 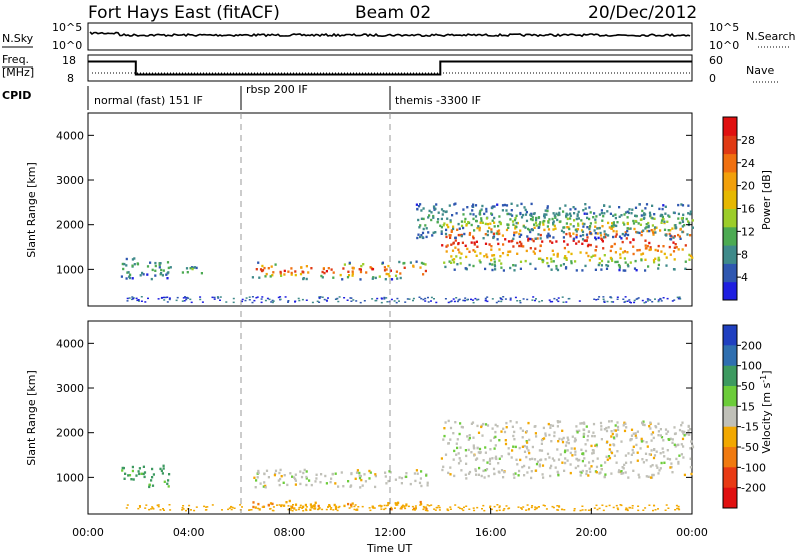 What do you see at coordinates (724, 27) in the screenshot?
I see `nsearch-tick-top: 10^5` at bounding box center [724, 27].